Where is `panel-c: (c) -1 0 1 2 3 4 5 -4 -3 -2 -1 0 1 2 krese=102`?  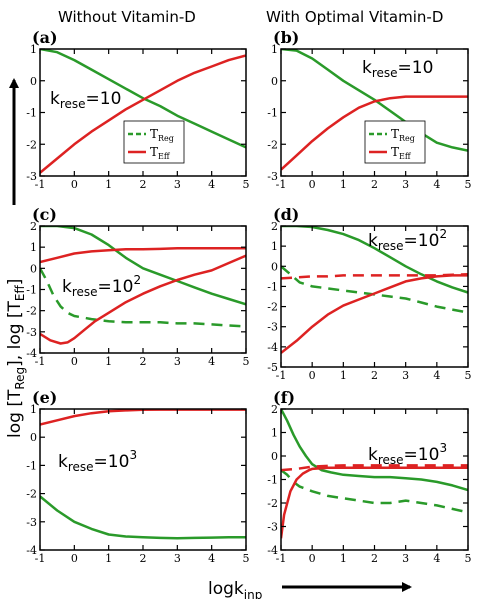
panel-c: (c) -1 0 1 2 3 4 5 -4 -3 -2 -1 0 1 2 krese=102 is located at coordinates (137, 286).